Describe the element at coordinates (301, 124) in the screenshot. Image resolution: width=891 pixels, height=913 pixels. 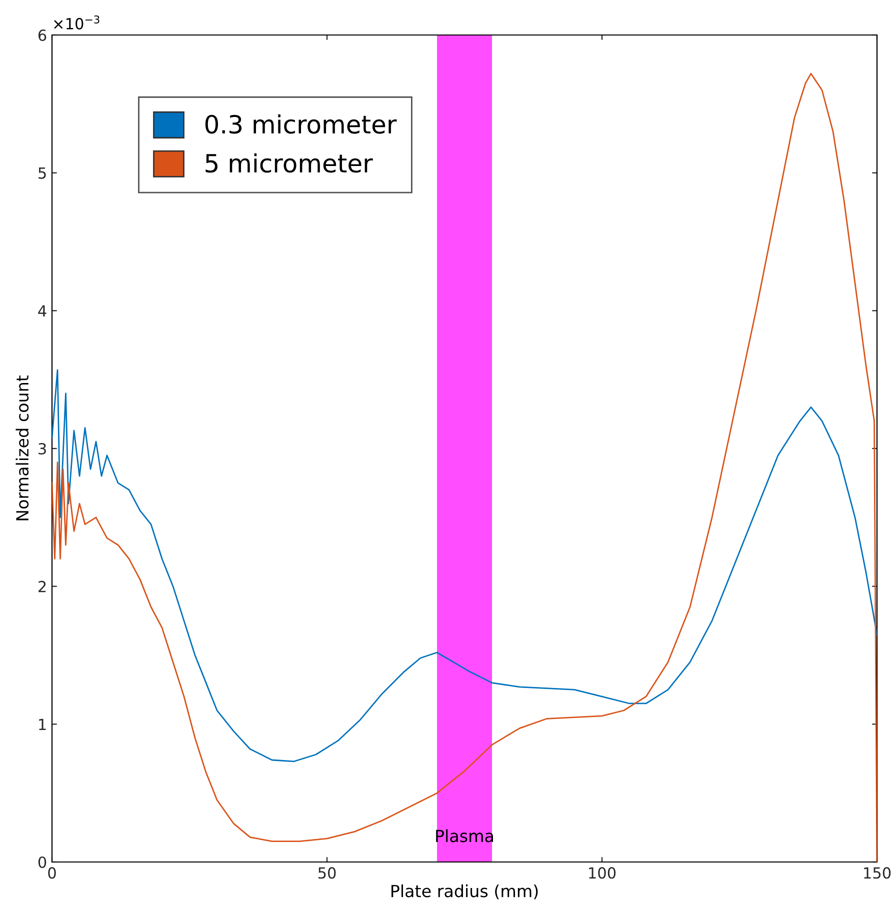
I see `legend-label: 0.3 micrometer` at that location.